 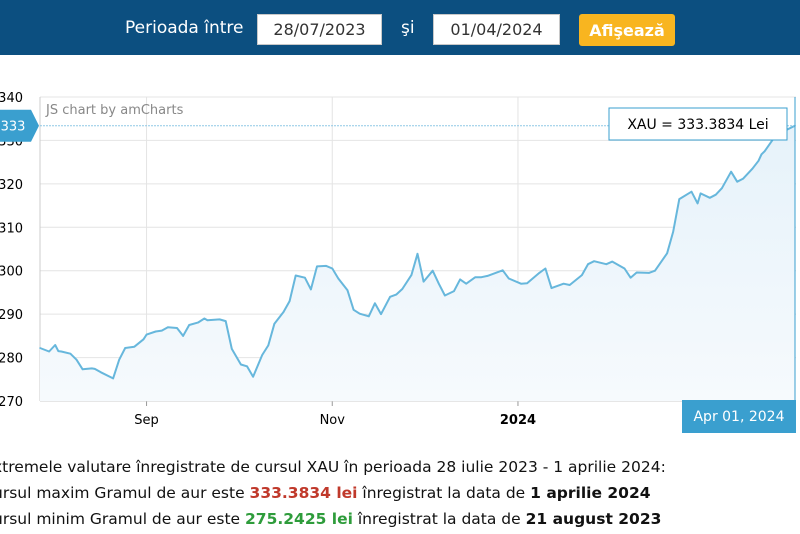 I want to click on min-value: 275.2425 lei, so click(x=299, y=519).